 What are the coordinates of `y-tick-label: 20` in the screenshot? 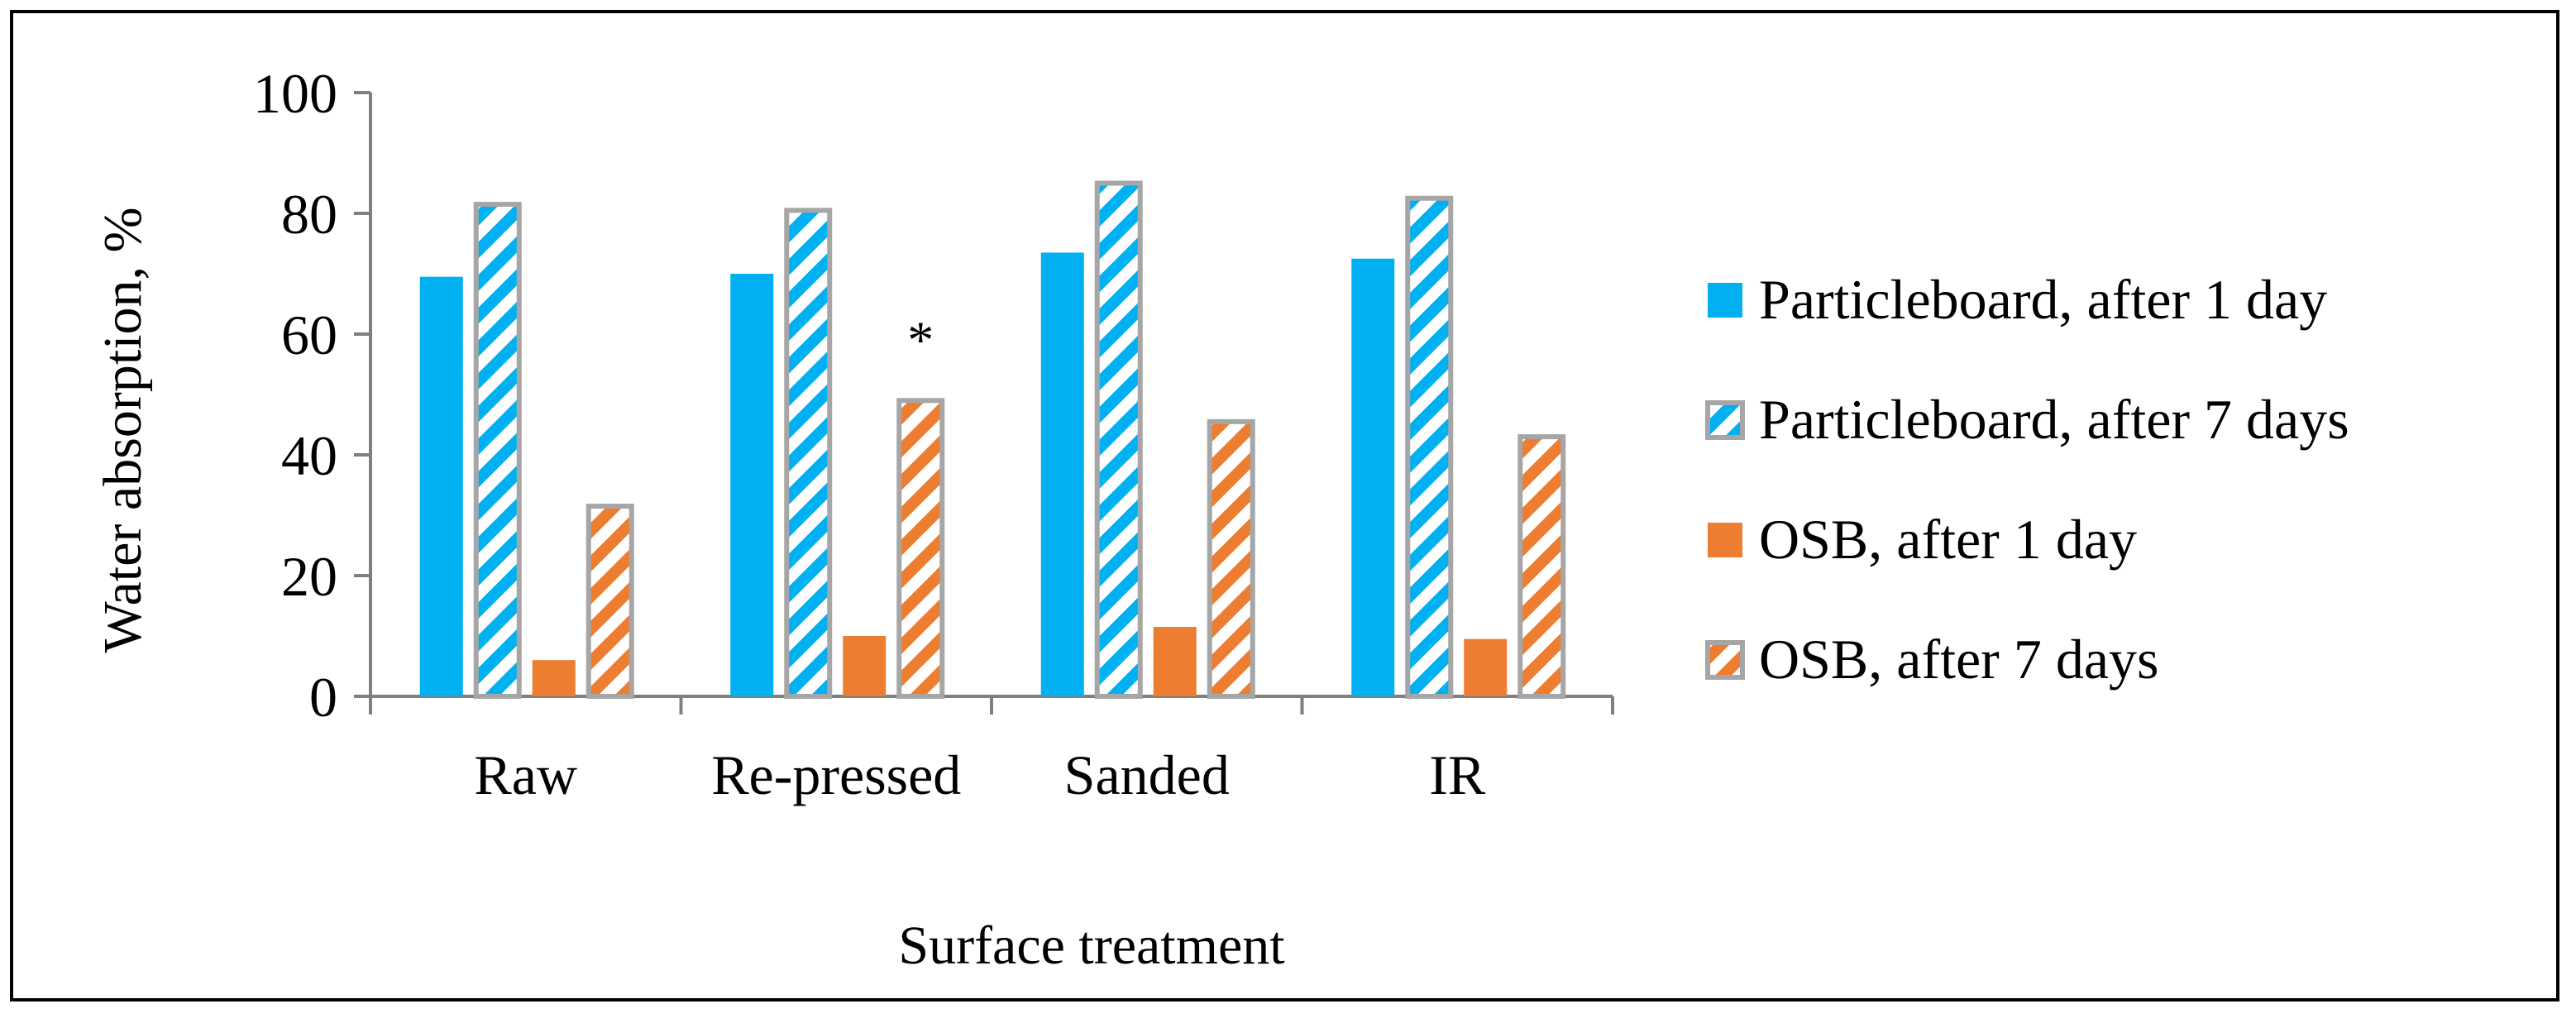 It's located at (309, 576).